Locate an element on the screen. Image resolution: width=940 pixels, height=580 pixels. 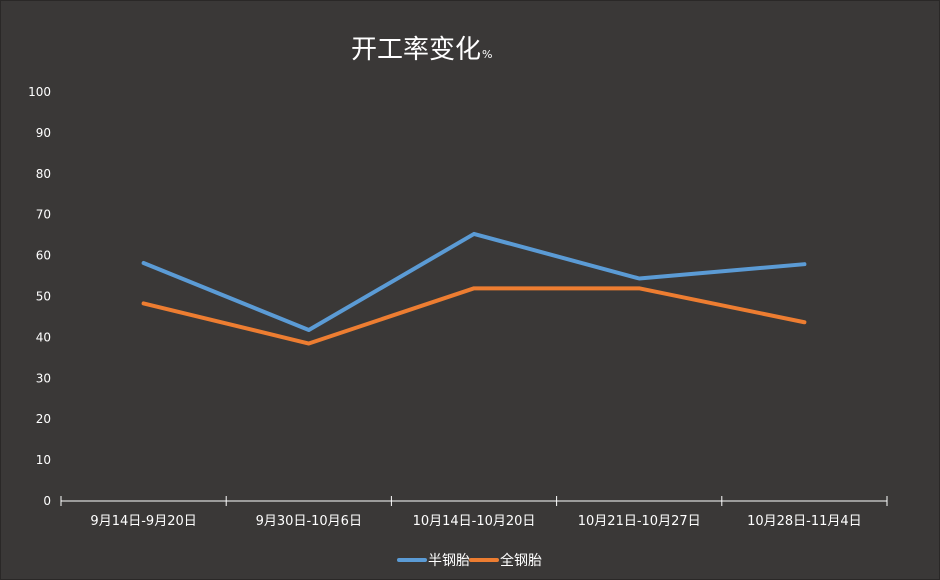
y-tick-label: 100 is located at coordinates (39, 92).